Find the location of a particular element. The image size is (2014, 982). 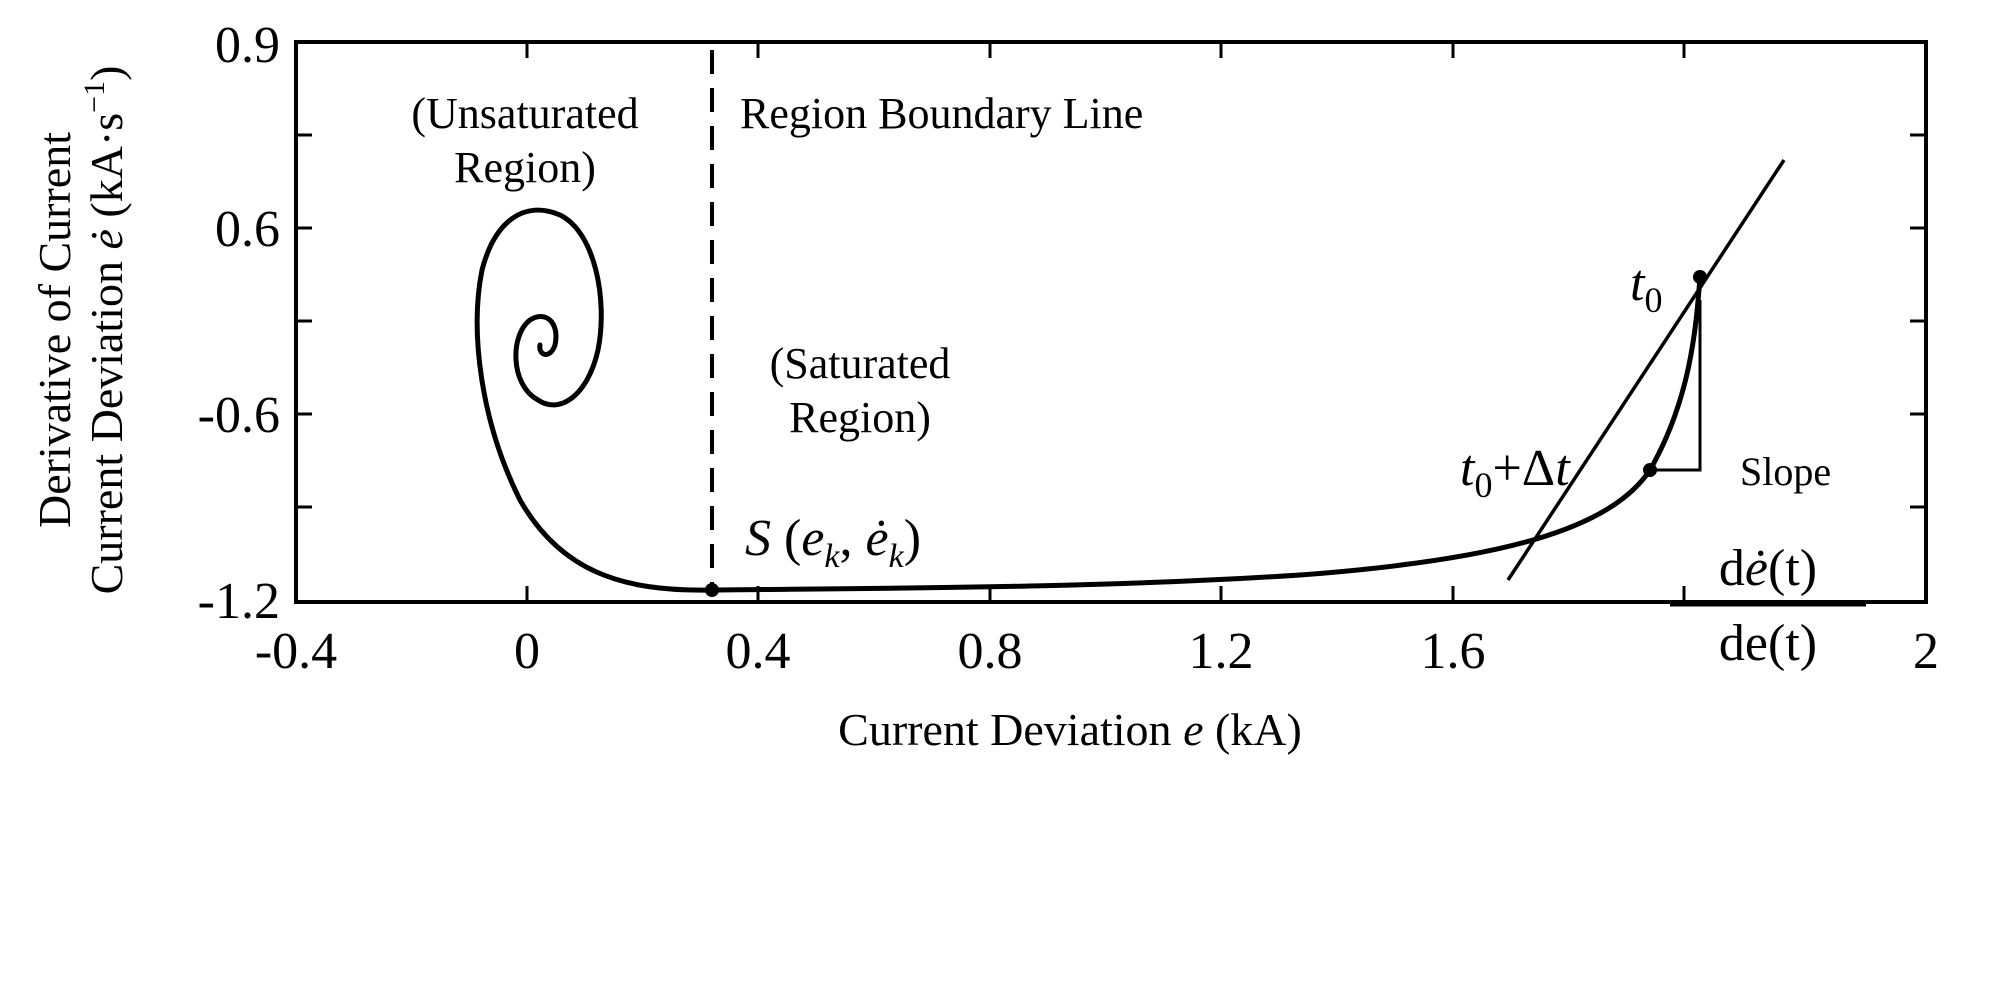

y-axis-title-line1: Derivative of Current is located at coordinates (54, 330).